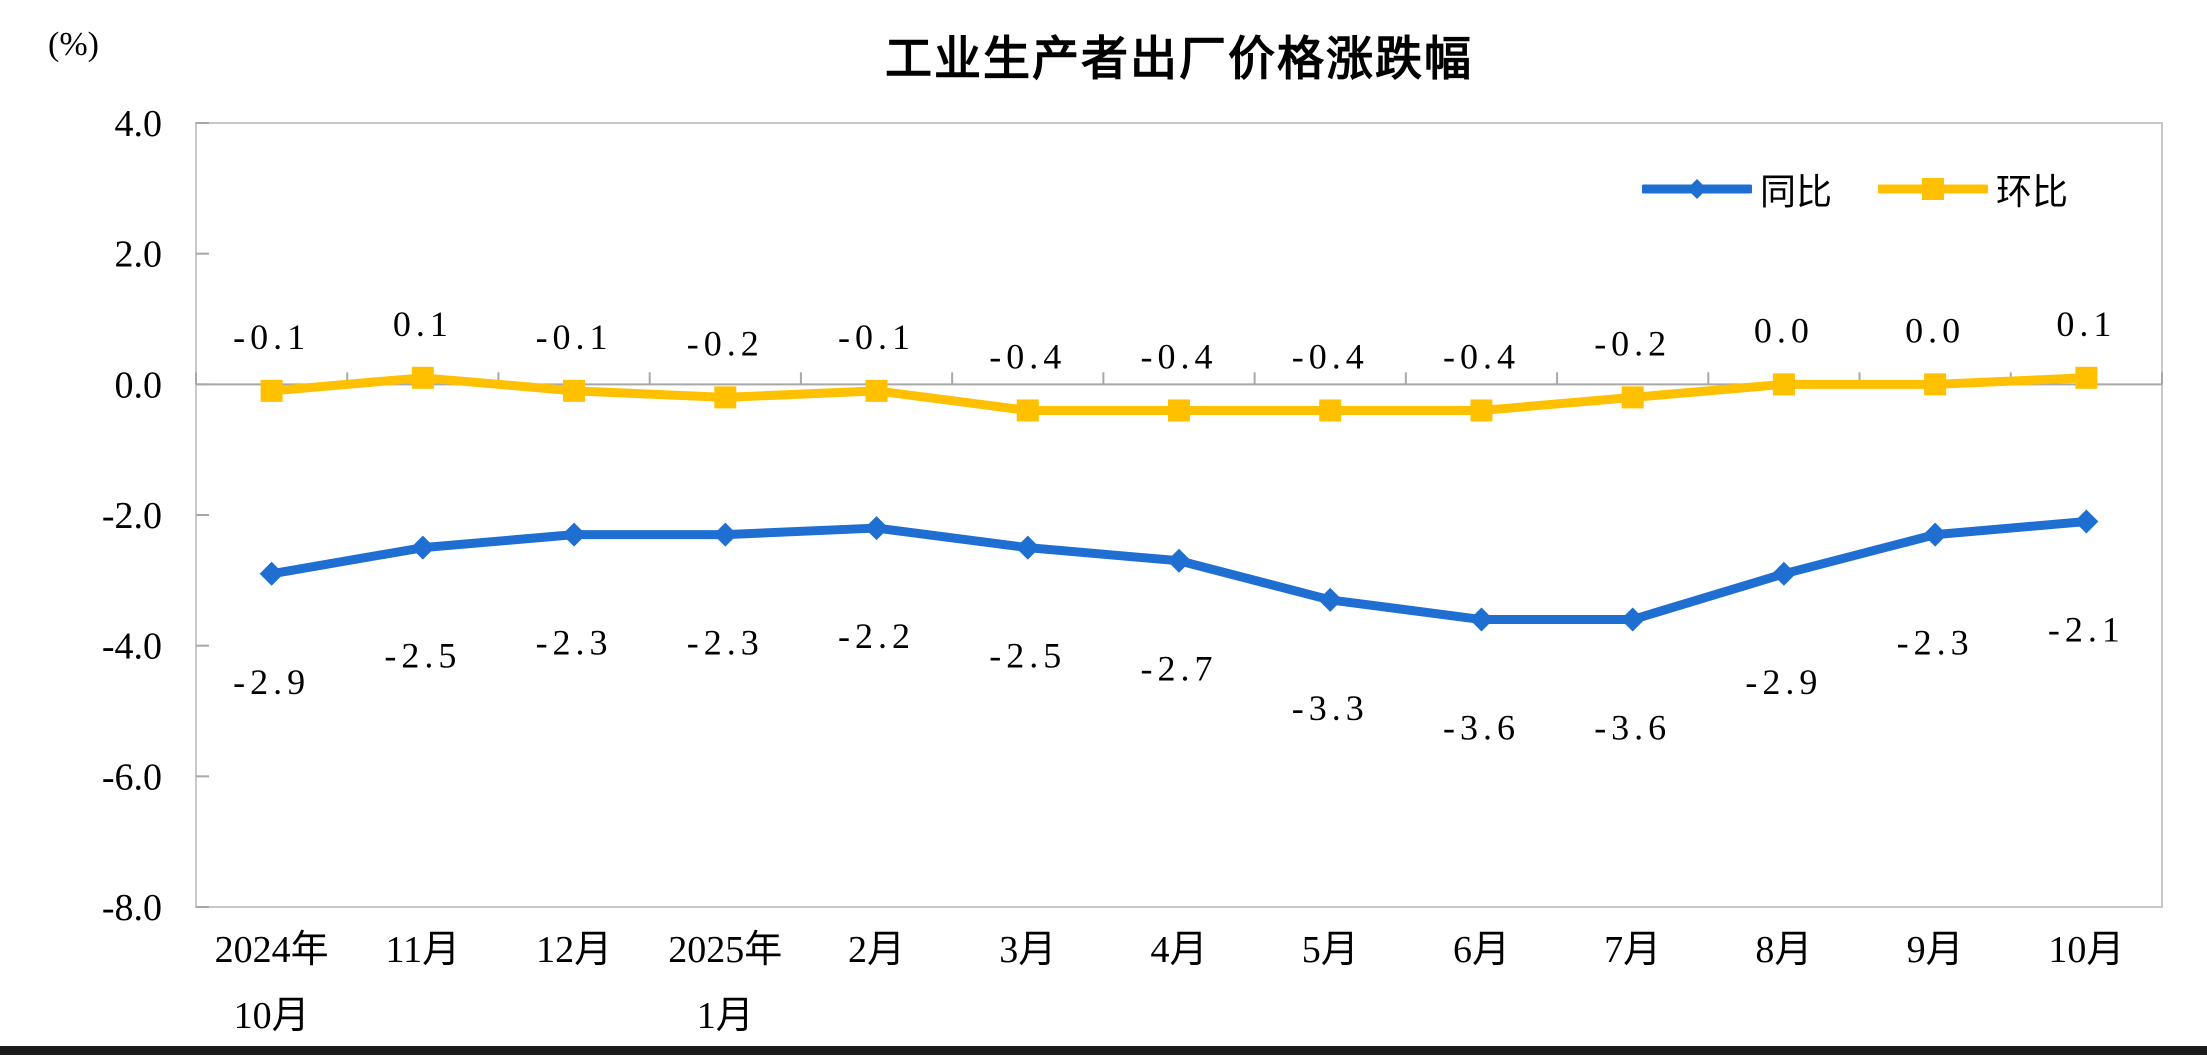 The image size is (2207, 1058). What do you see at coordinates (1935, 950) in the screenshot?
I see `svg-text: 9月` at bounding box center [1935, 950].